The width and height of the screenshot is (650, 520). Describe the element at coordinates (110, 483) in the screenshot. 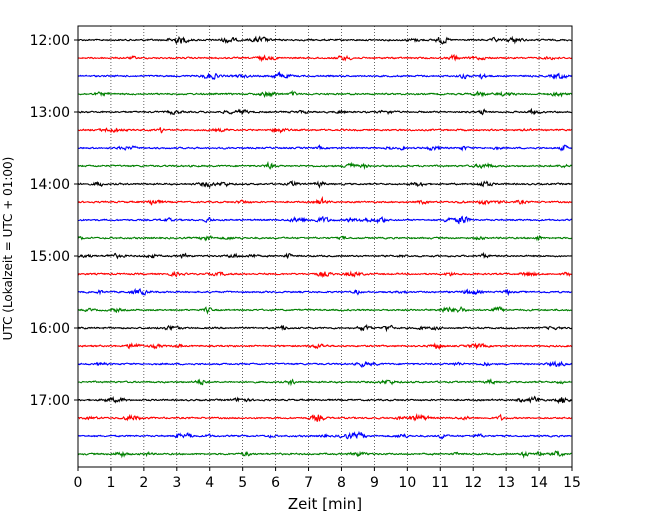

I see `x-tick-label: 1` at that location.